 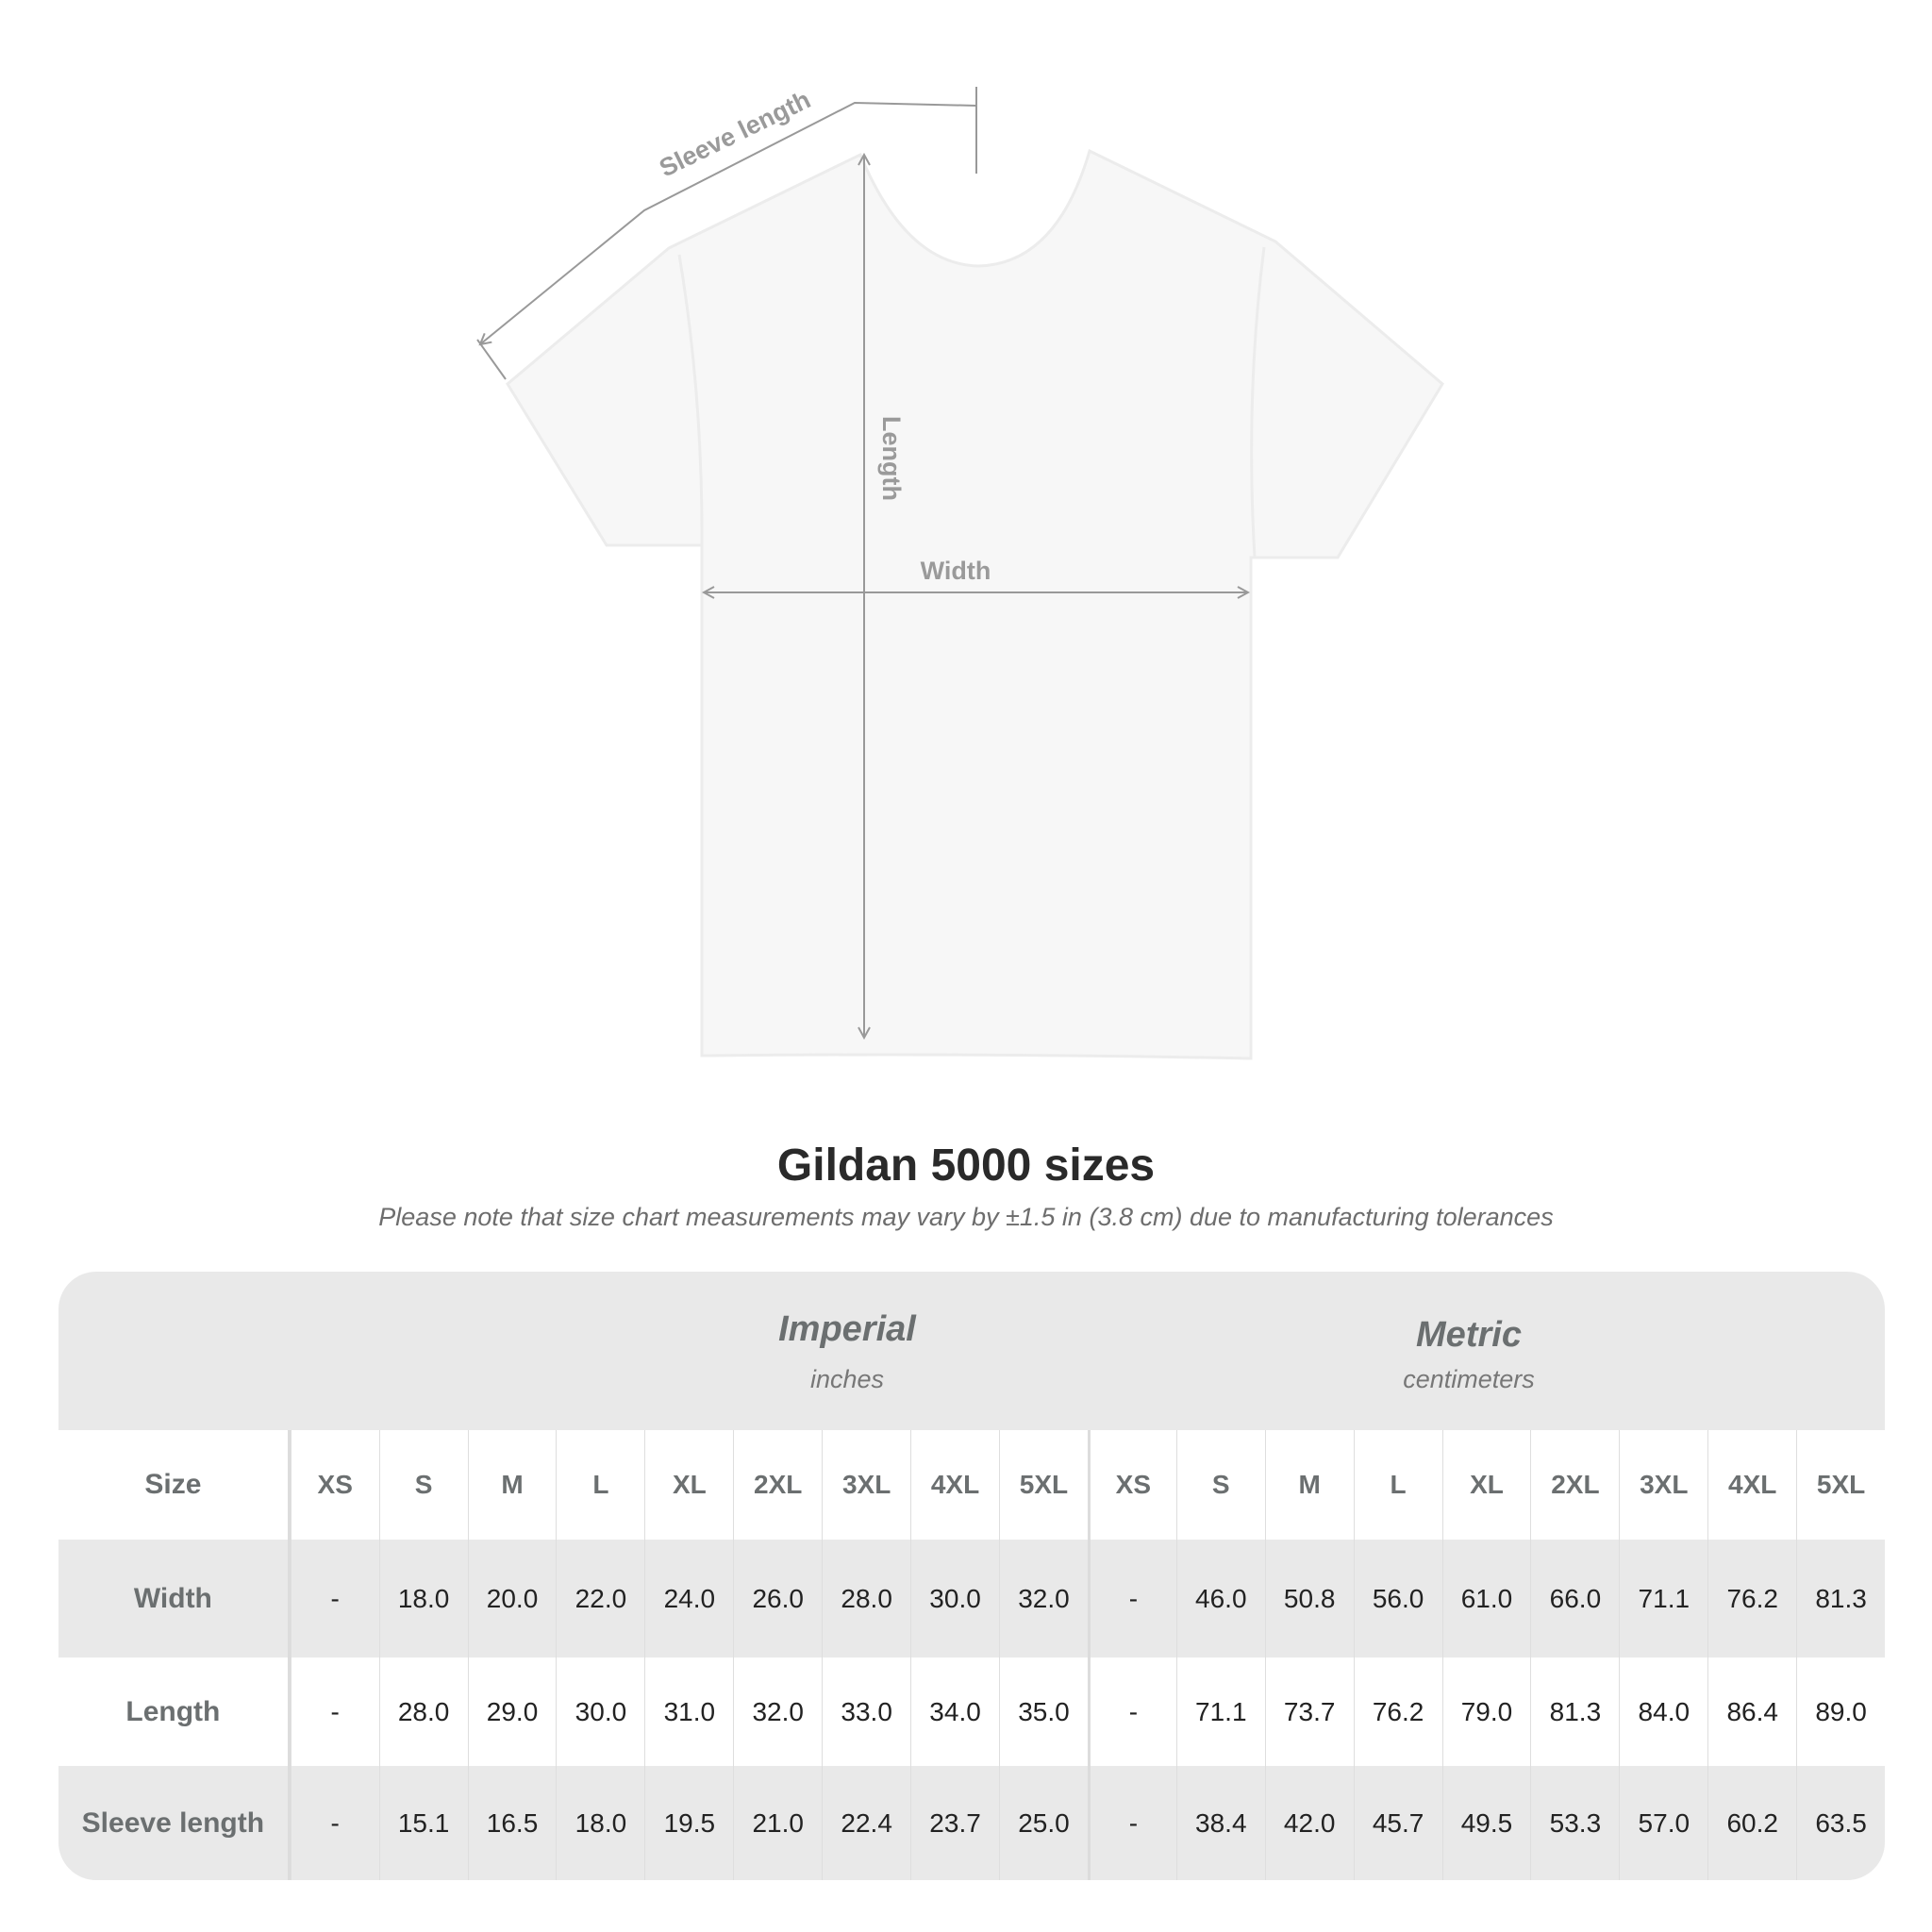 I want to click on metric-value: 73.7, so click(x=1309, y=1711).